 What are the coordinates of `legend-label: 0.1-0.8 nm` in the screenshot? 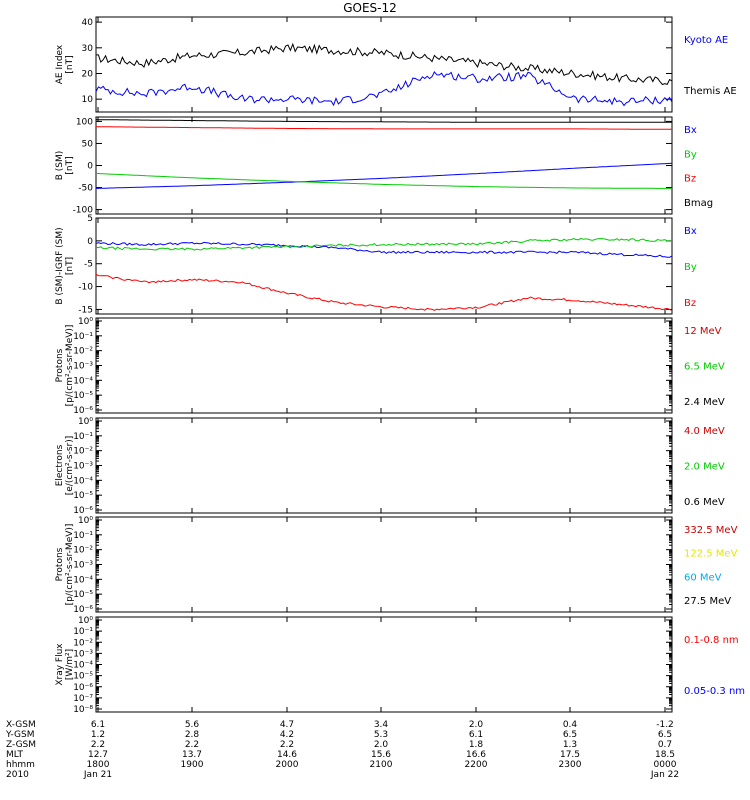 It's located at (711, 640).